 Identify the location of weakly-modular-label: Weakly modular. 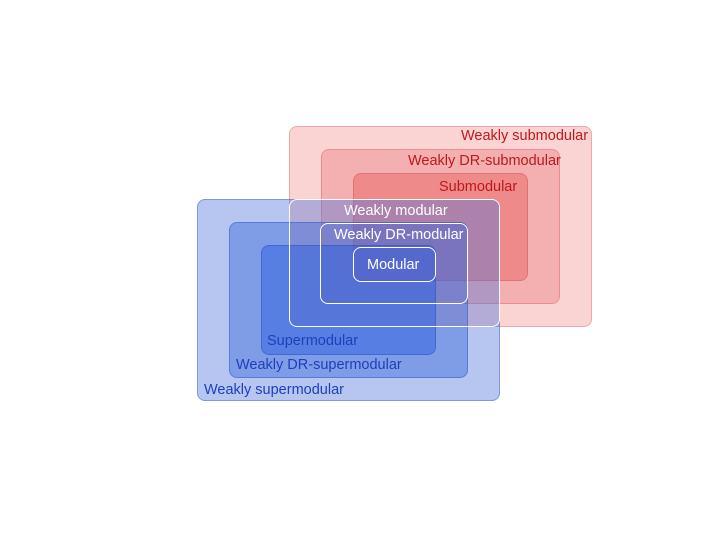
(396, 211).